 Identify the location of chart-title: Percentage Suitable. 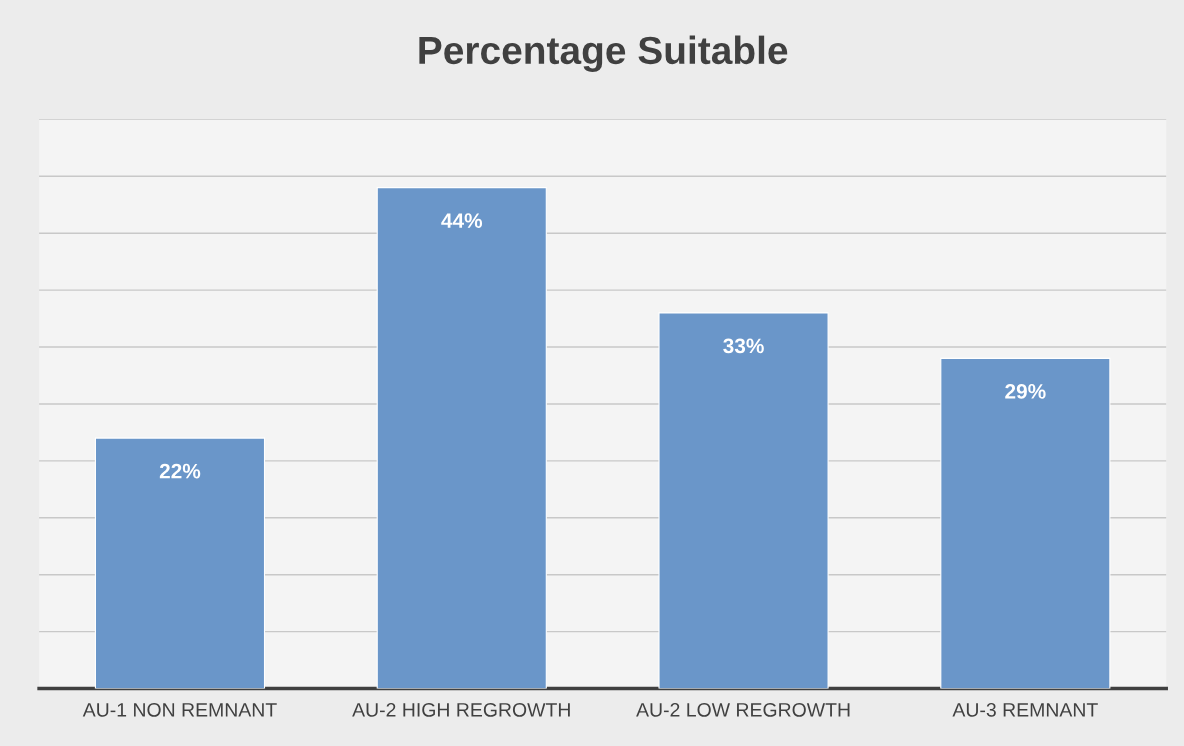
(603, 54).